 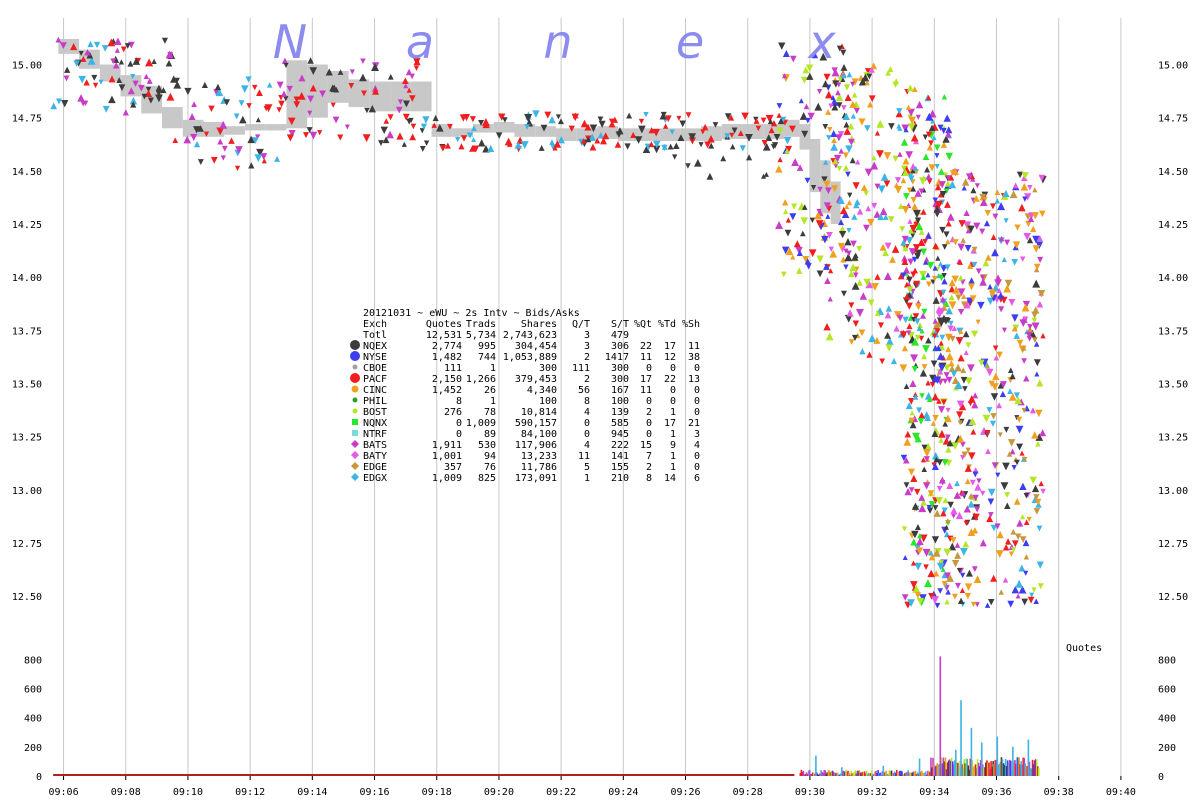 I want to click on legend-cell: BATY, so click(x=375, y=456).